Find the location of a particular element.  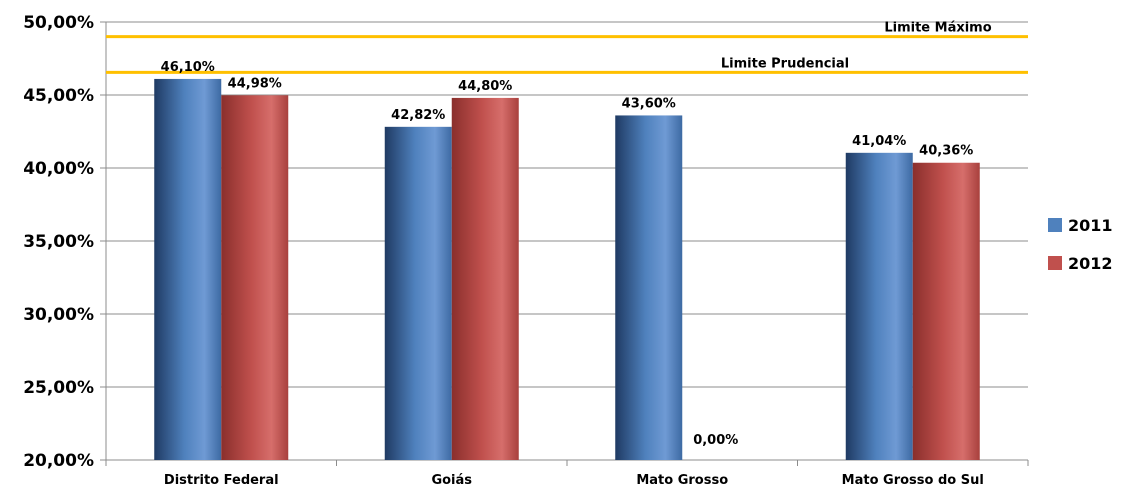

reference-line-label: Limite Máximo is located at coordinates (937, 28).